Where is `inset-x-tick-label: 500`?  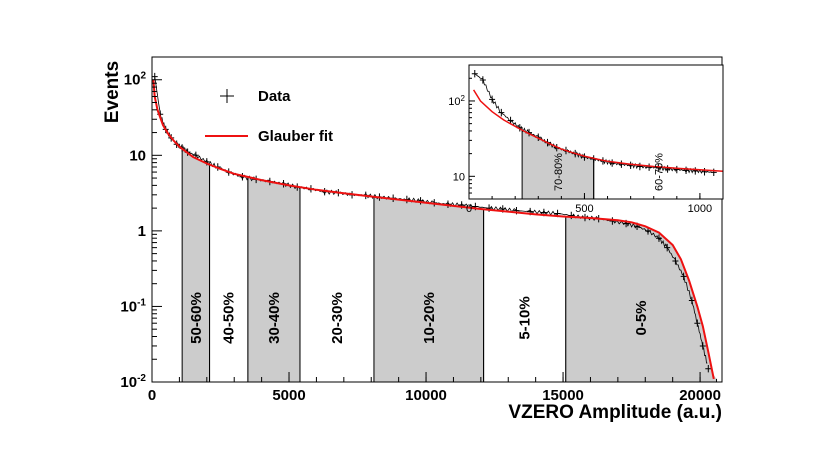
inset-x-tick-label: 500 is located at coordinates (584, 209).